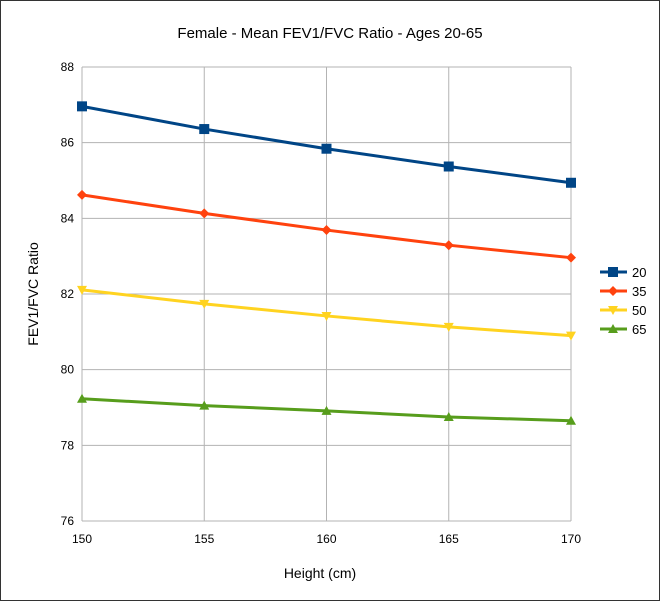 The height and width of the screenshot is (601, 660). Describe the element at coordinates (623, 272) in the screenshot. I see `legend-item: 20` at that location.